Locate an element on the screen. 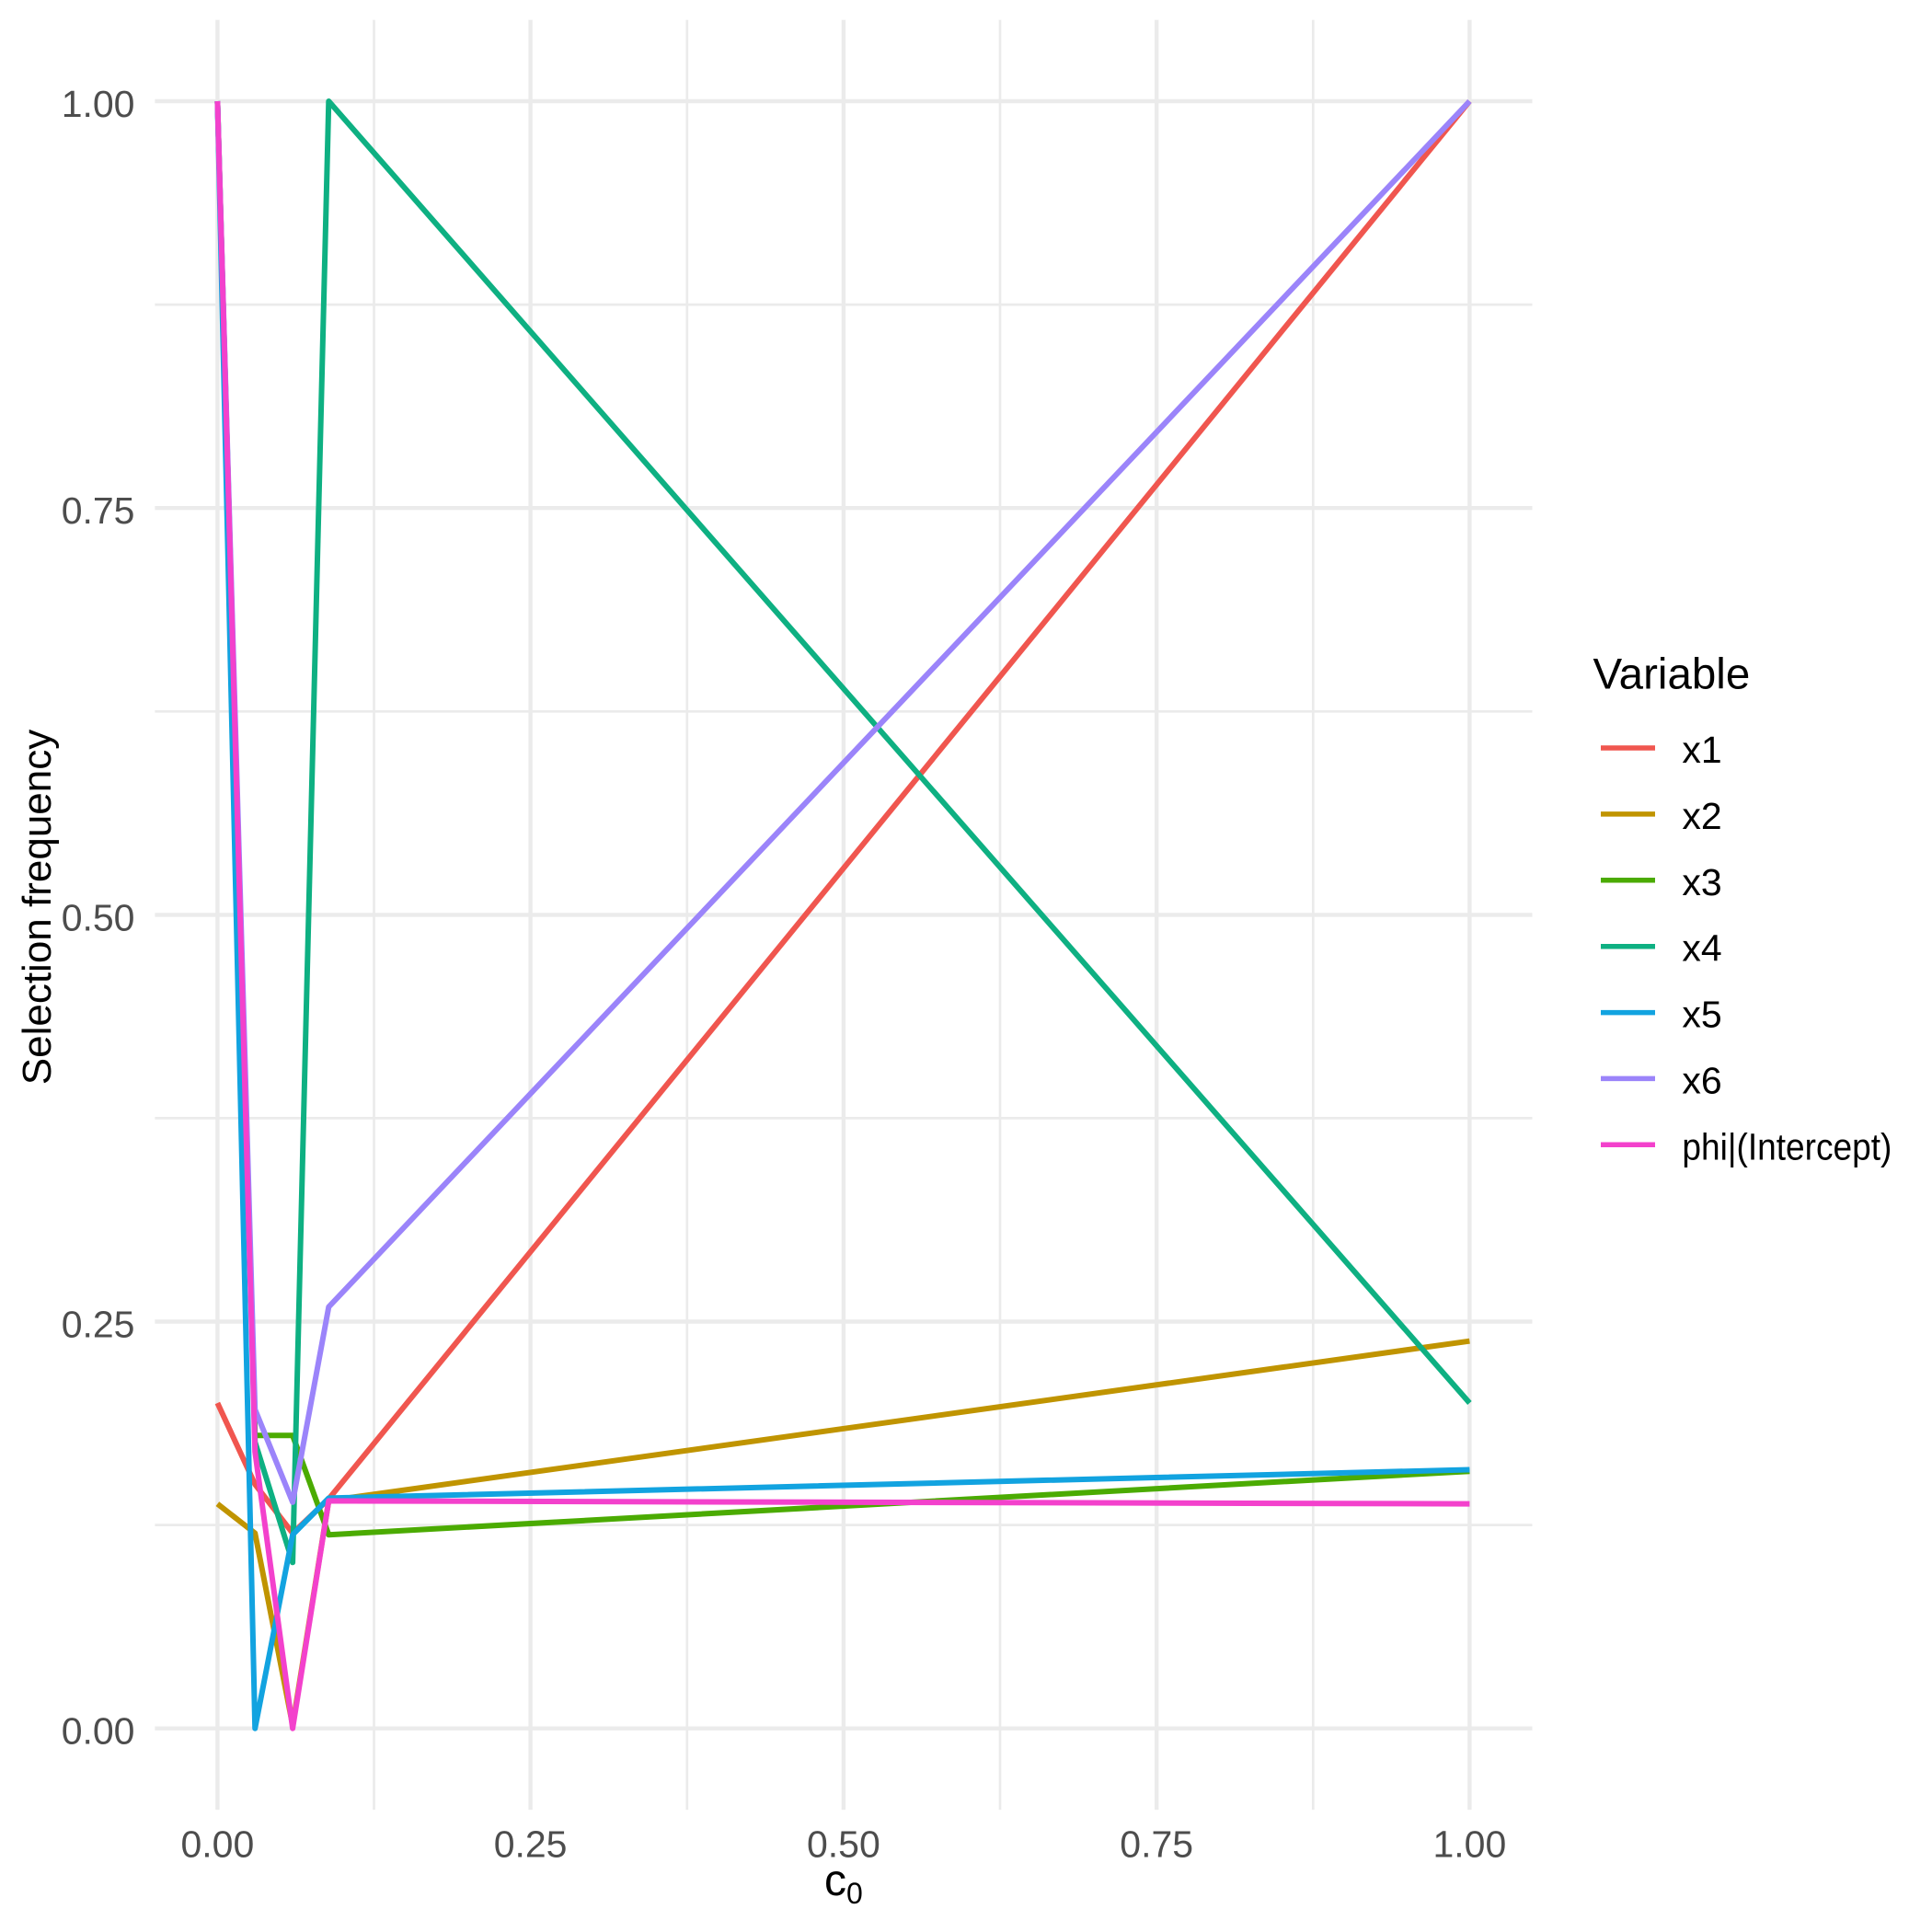 The height and width of the screenshot is (1932, 1932). svg-text: phi|(Intercept) is located at coordinates (1787, 1146).